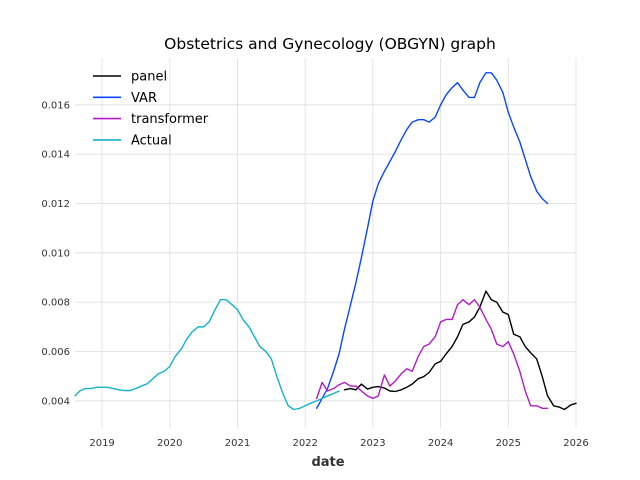 This screenshot has height=480, width=640. What do you see at coordinates (151, 140) in the screenshot?
I see `legend-label-actual: Actual` at bounding box center [151, 140].